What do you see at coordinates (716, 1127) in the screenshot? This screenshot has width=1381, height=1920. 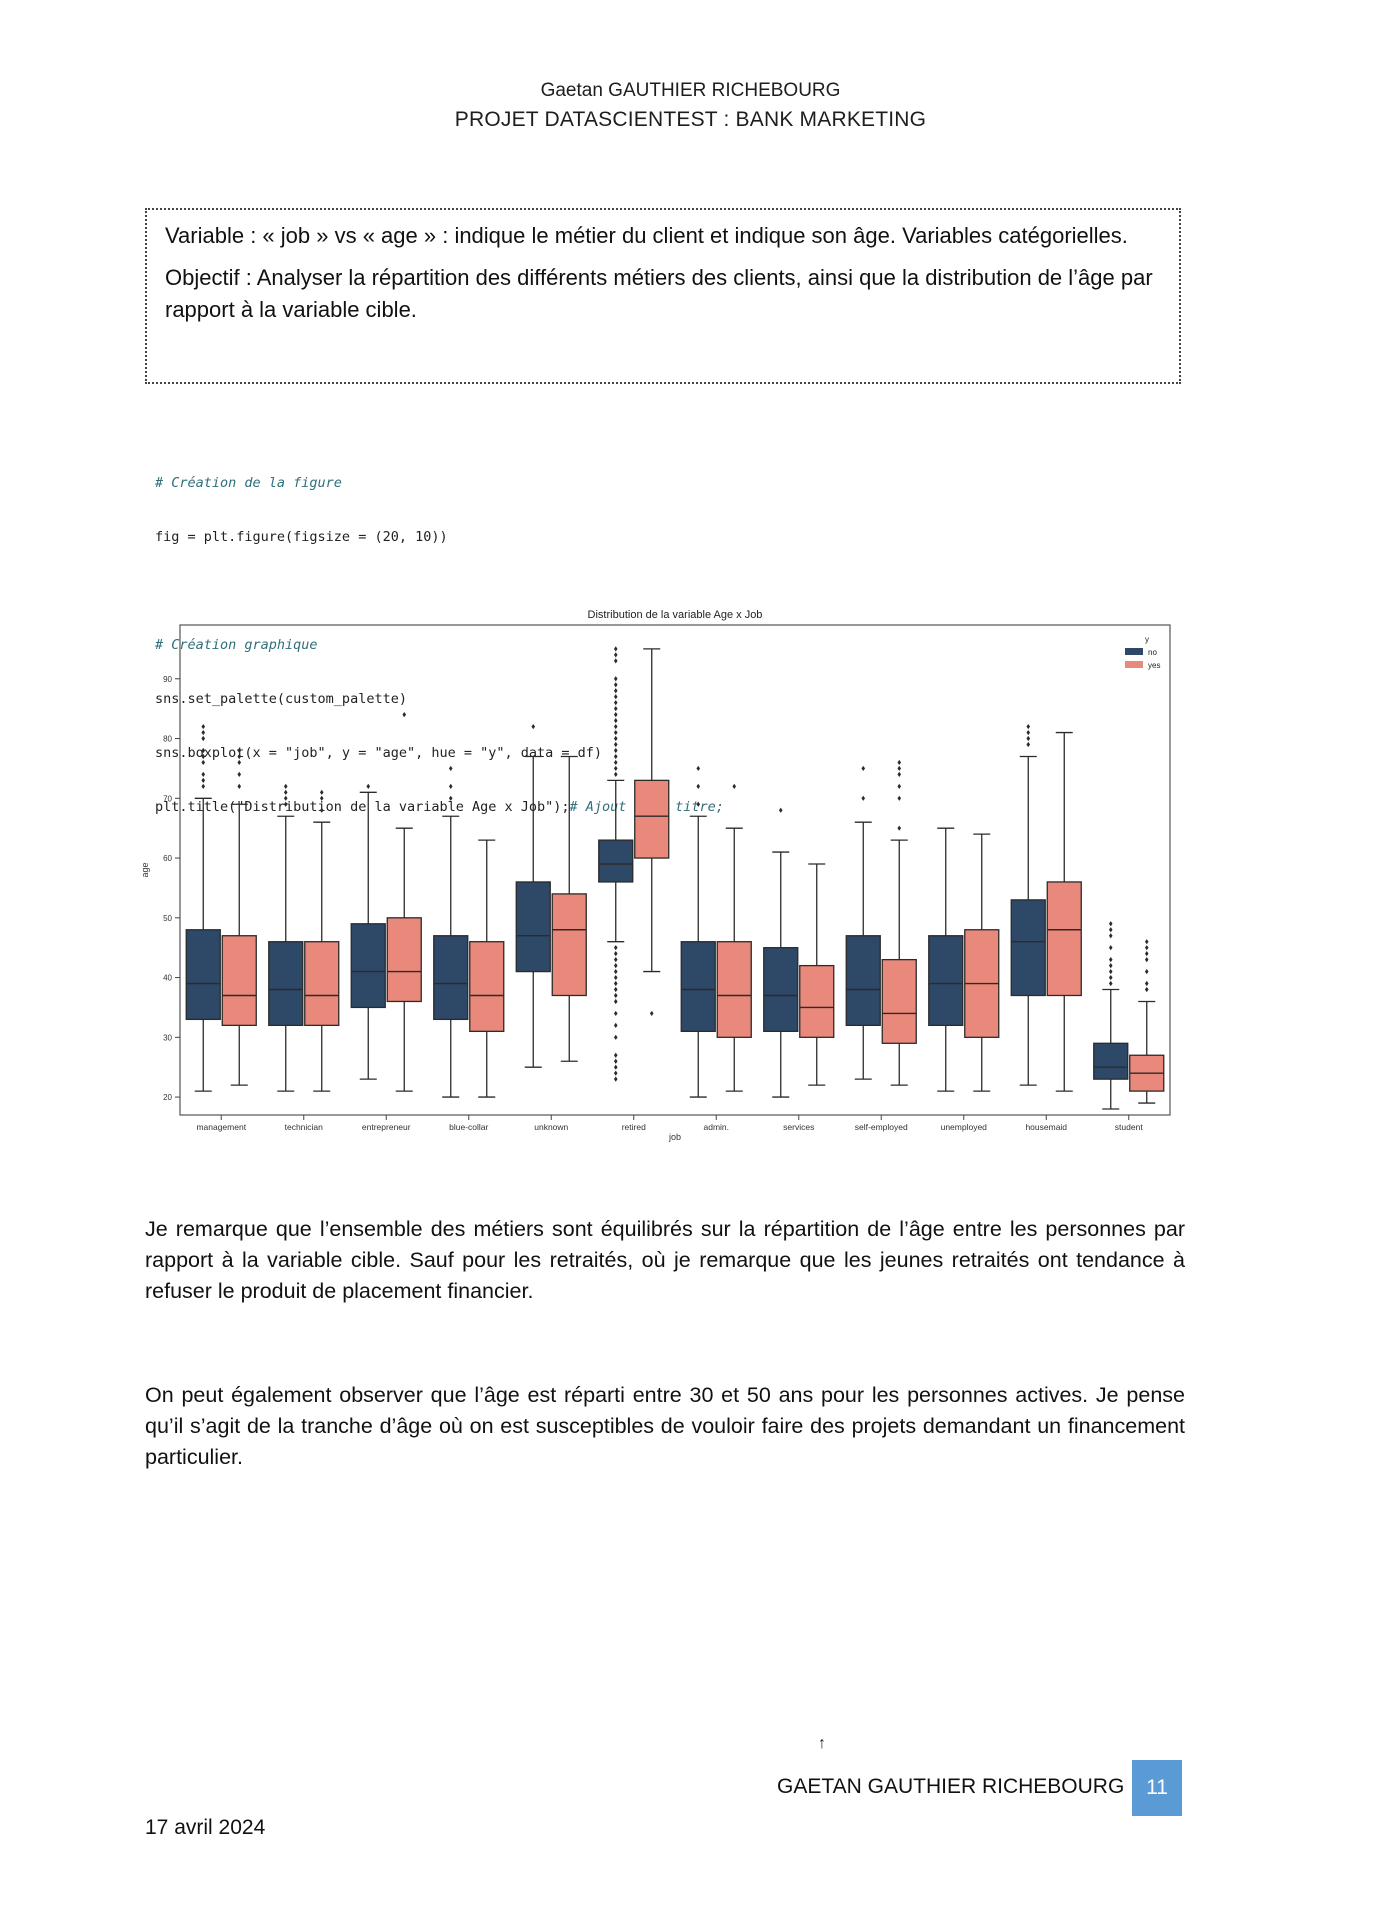 I see `x-tick-label-admin: admin.` at bounding box center [716, 1127].